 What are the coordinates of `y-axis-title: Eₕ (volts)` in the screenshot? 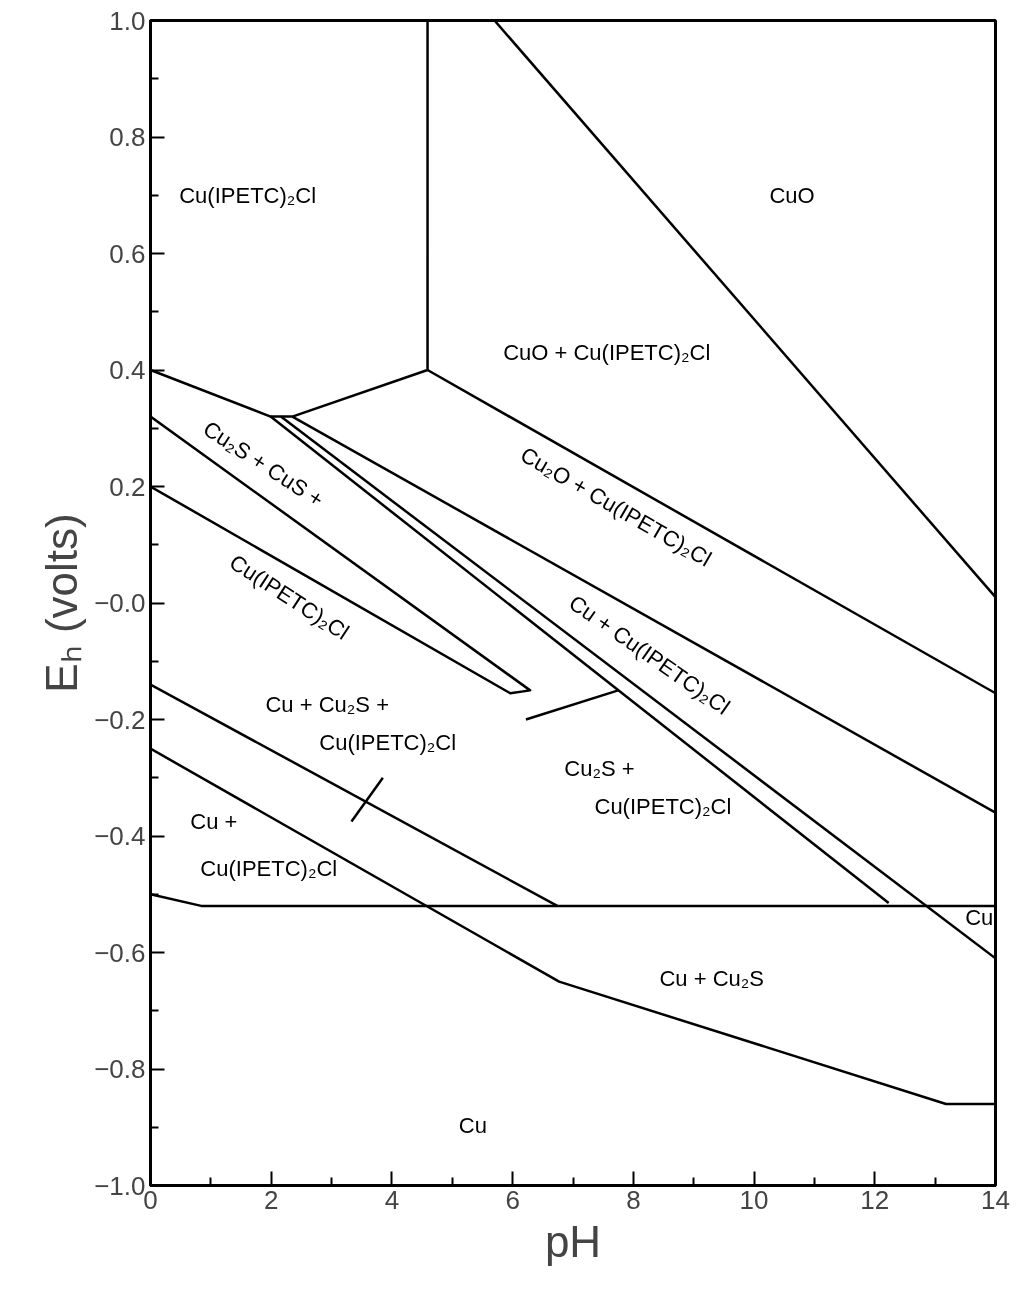 It's located at (62, 603).